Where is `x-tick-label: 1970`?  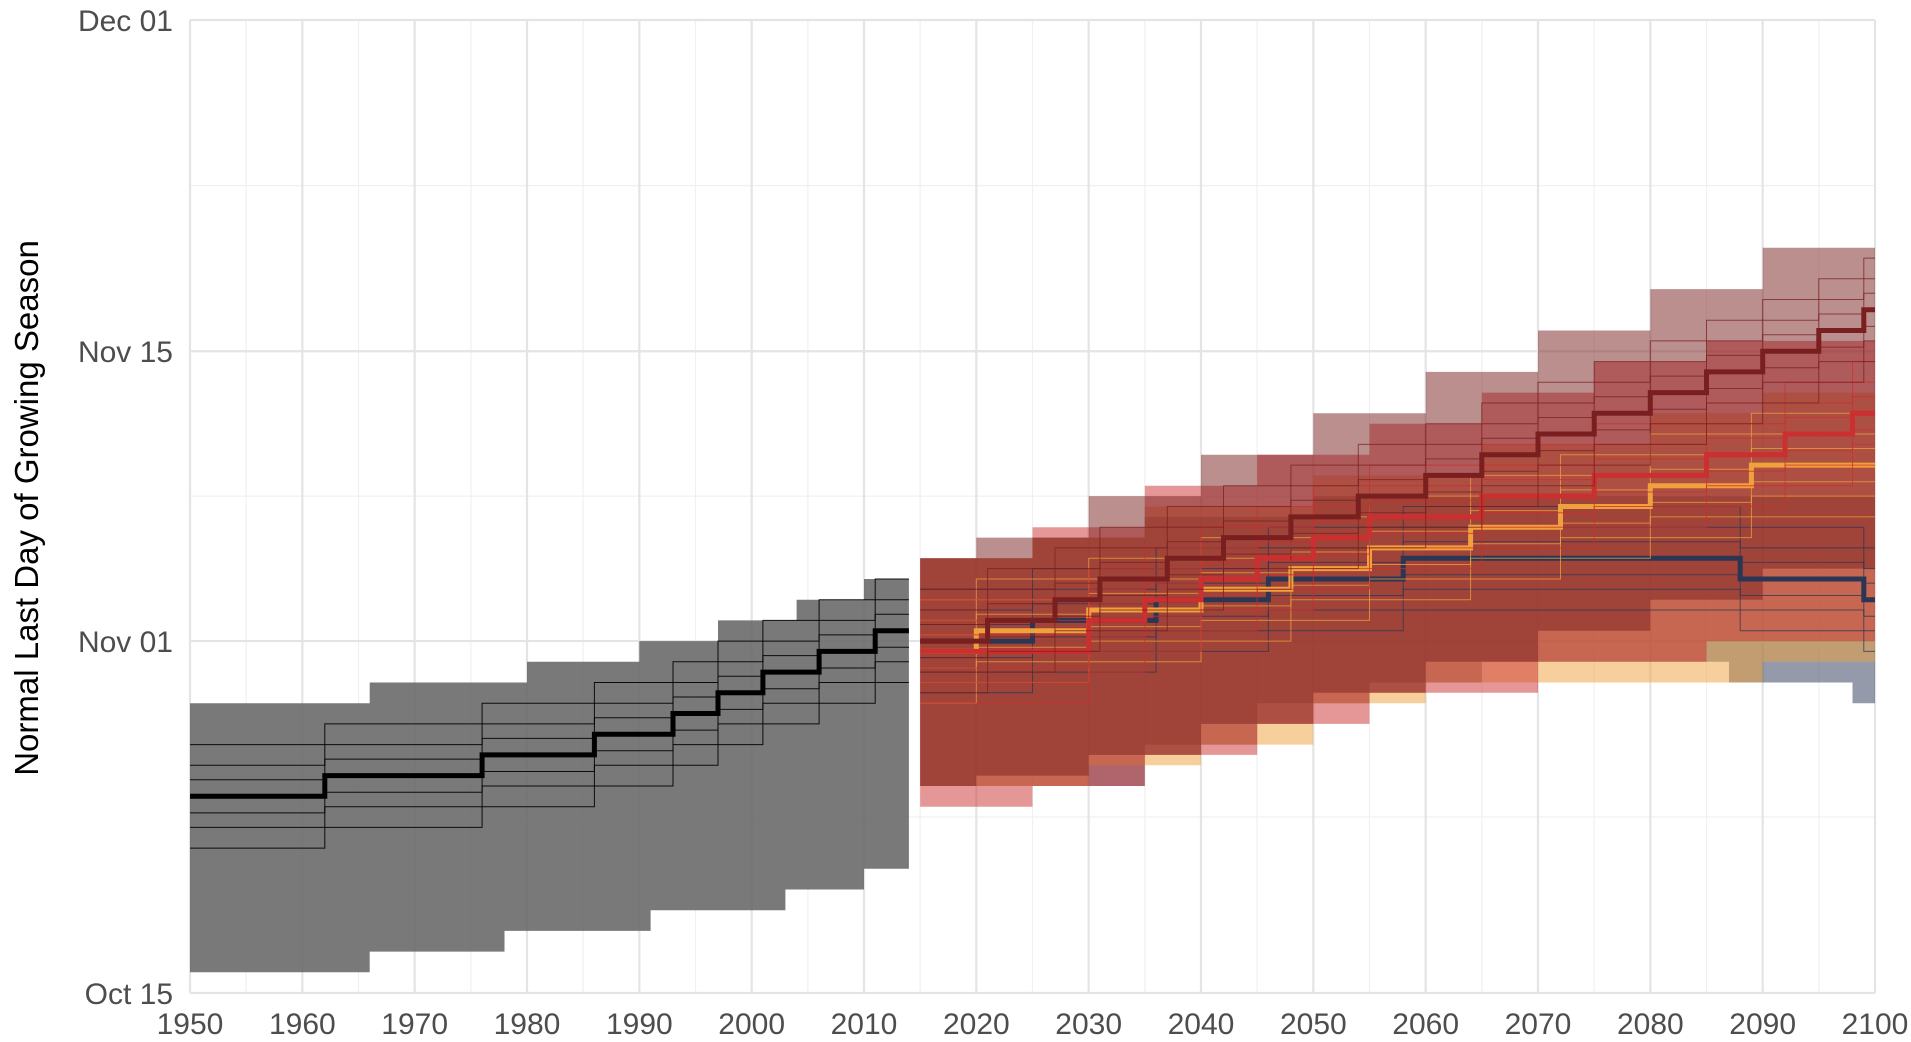 x-tick-label: 1970 is located at coordinates (414, 1024).